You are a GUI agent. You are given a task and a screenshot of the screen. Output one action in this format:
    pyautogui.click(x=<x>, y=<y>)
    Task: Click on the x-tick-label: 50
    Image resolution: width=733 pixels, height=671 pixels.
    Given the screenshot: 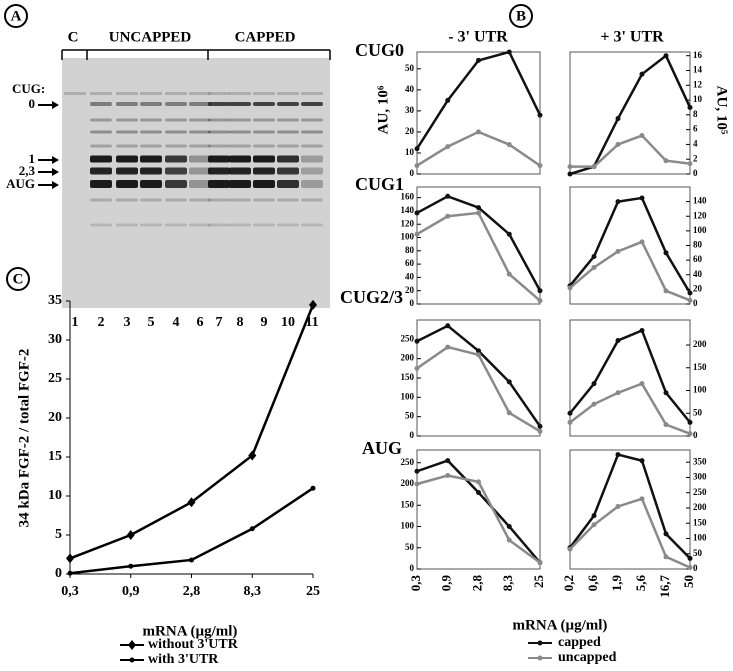 What is the action you would take?
    pyautogui.click(x=688, y=581)
    